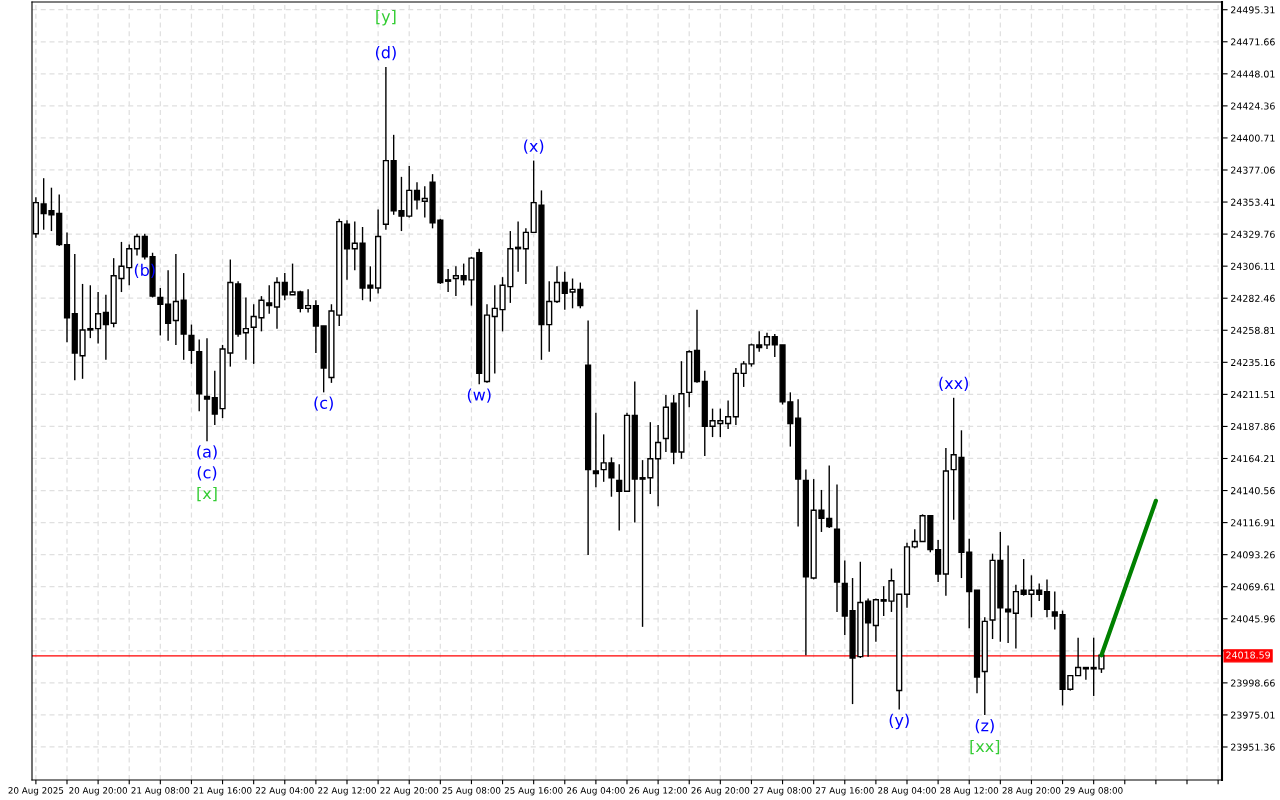  Describe the element at coordinates (969, 791) in the screenshot. I see `x-tick-label: 28 Aug 12:00` at that location.